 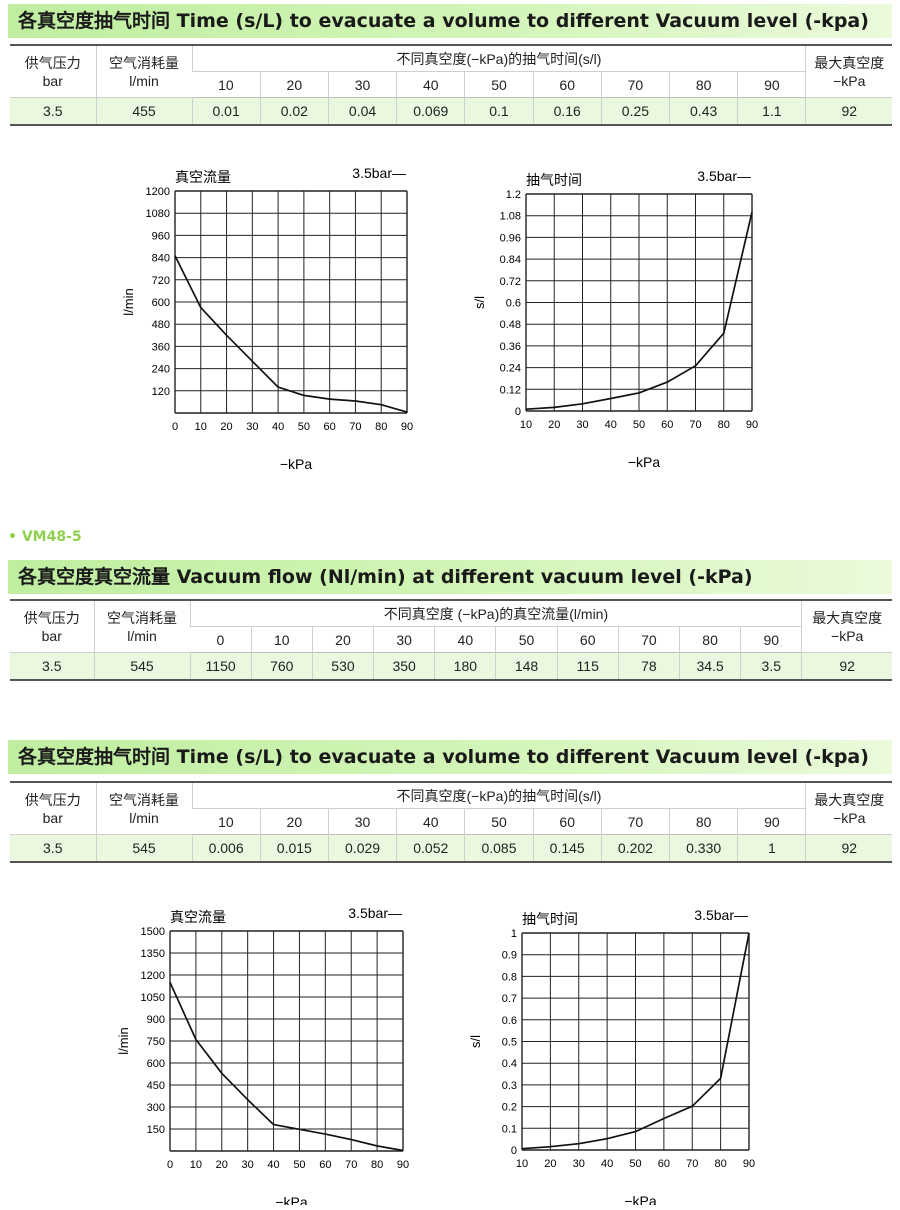 What do you see at coordinates (510, 238) in the screenshot?
I see `y-tick-label: 0.96` at bounding box center [510, 238].